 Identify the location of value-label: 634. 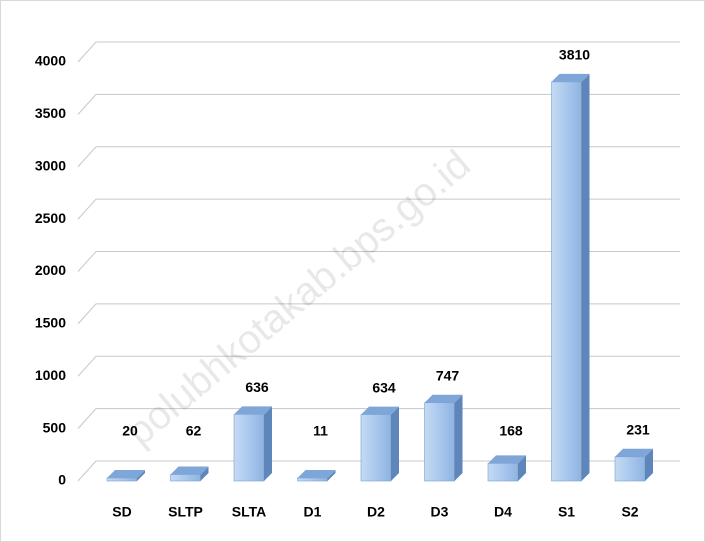
(384, 387).